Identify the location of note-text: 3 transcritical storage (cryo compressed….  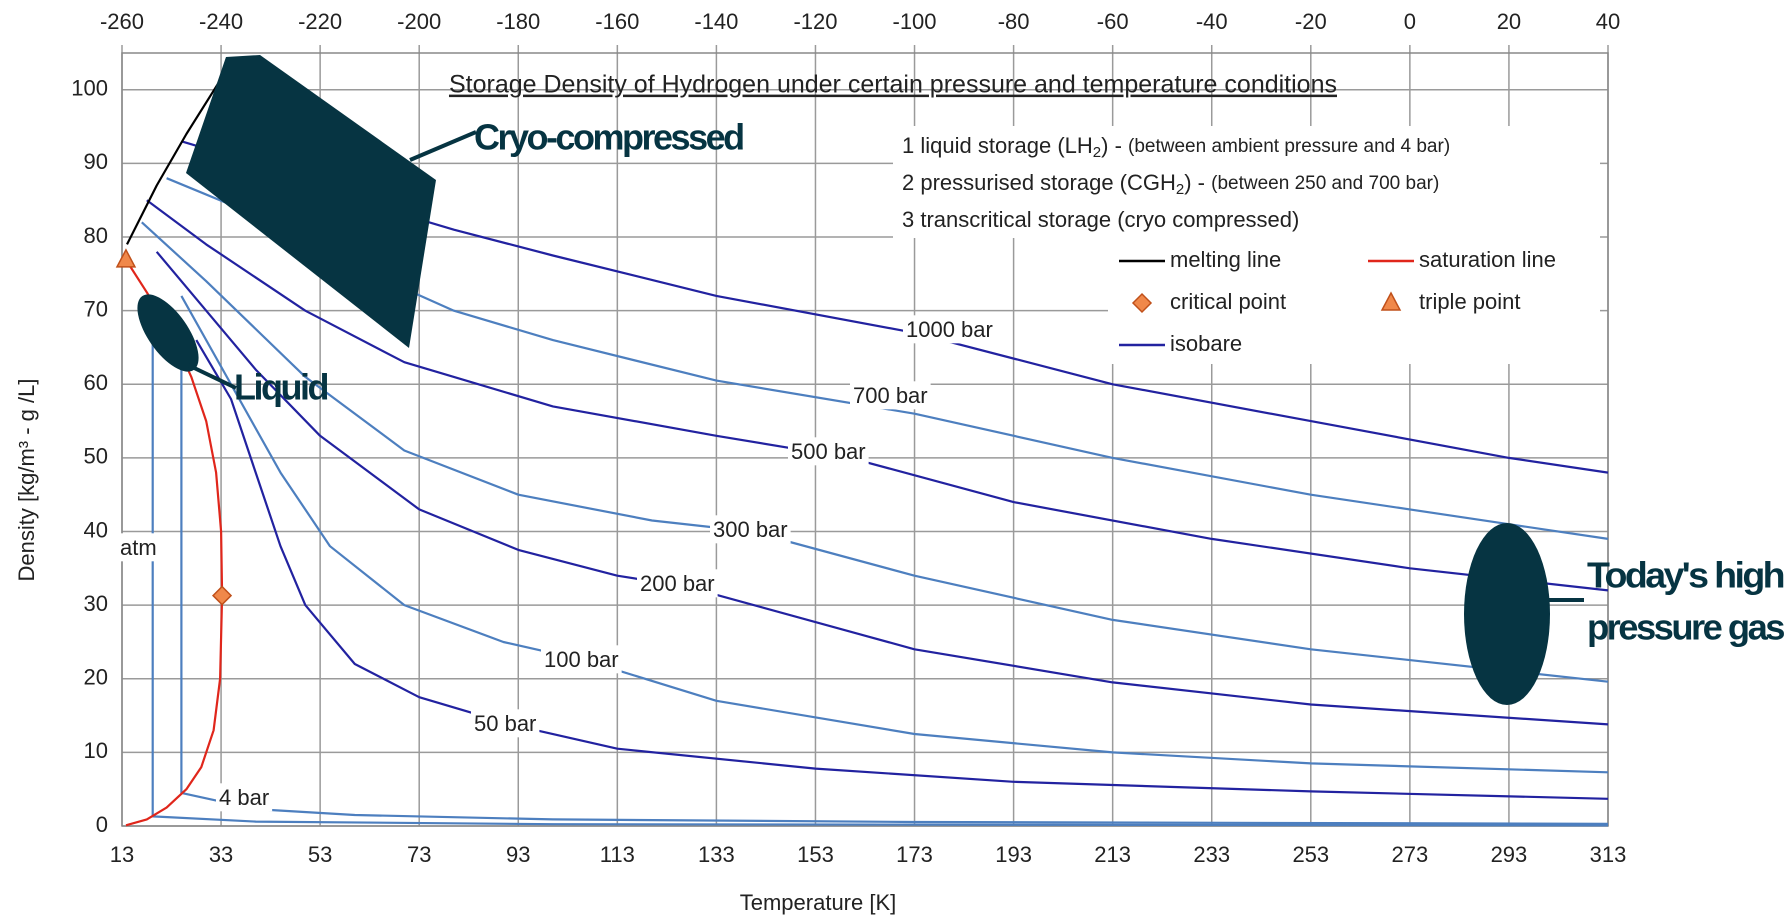
(1100, 219).